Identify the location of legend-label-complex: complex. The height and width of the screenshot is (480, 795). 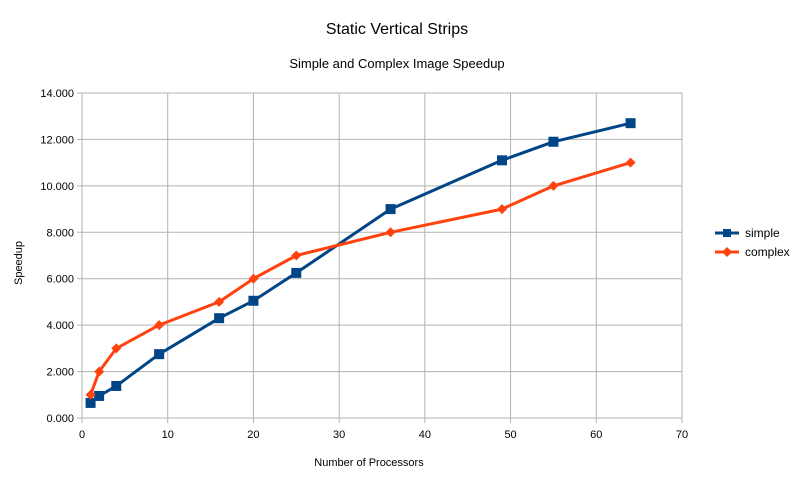
(767, 252).